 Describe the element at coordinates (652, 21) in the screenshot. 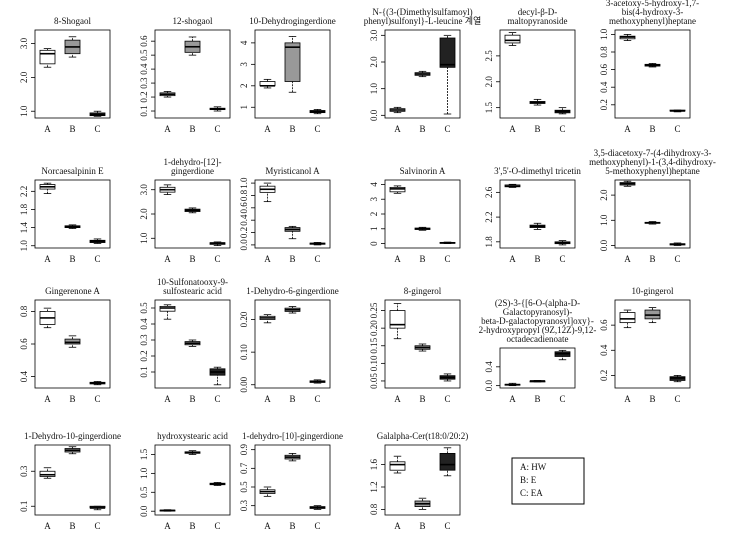

I see `panel-title: methoxyphenyl)heptane` at that location.